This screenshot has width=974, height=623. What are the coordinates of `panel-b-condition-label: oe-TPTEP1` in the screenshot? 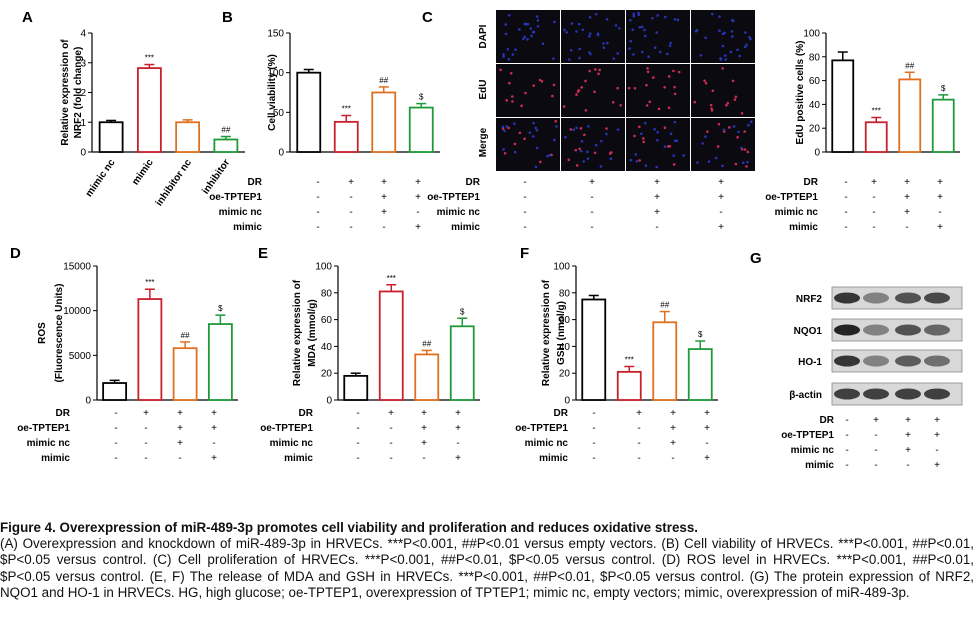 It's located at (235, 197).